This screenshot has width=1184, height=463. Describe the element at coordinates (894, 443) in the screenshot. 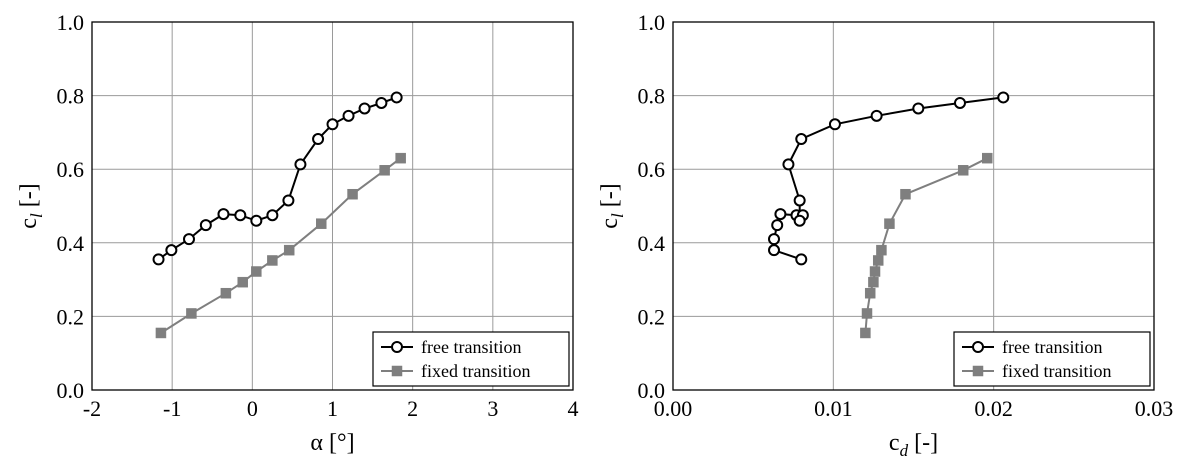

I see `x-axis-title-main: c` at that location.